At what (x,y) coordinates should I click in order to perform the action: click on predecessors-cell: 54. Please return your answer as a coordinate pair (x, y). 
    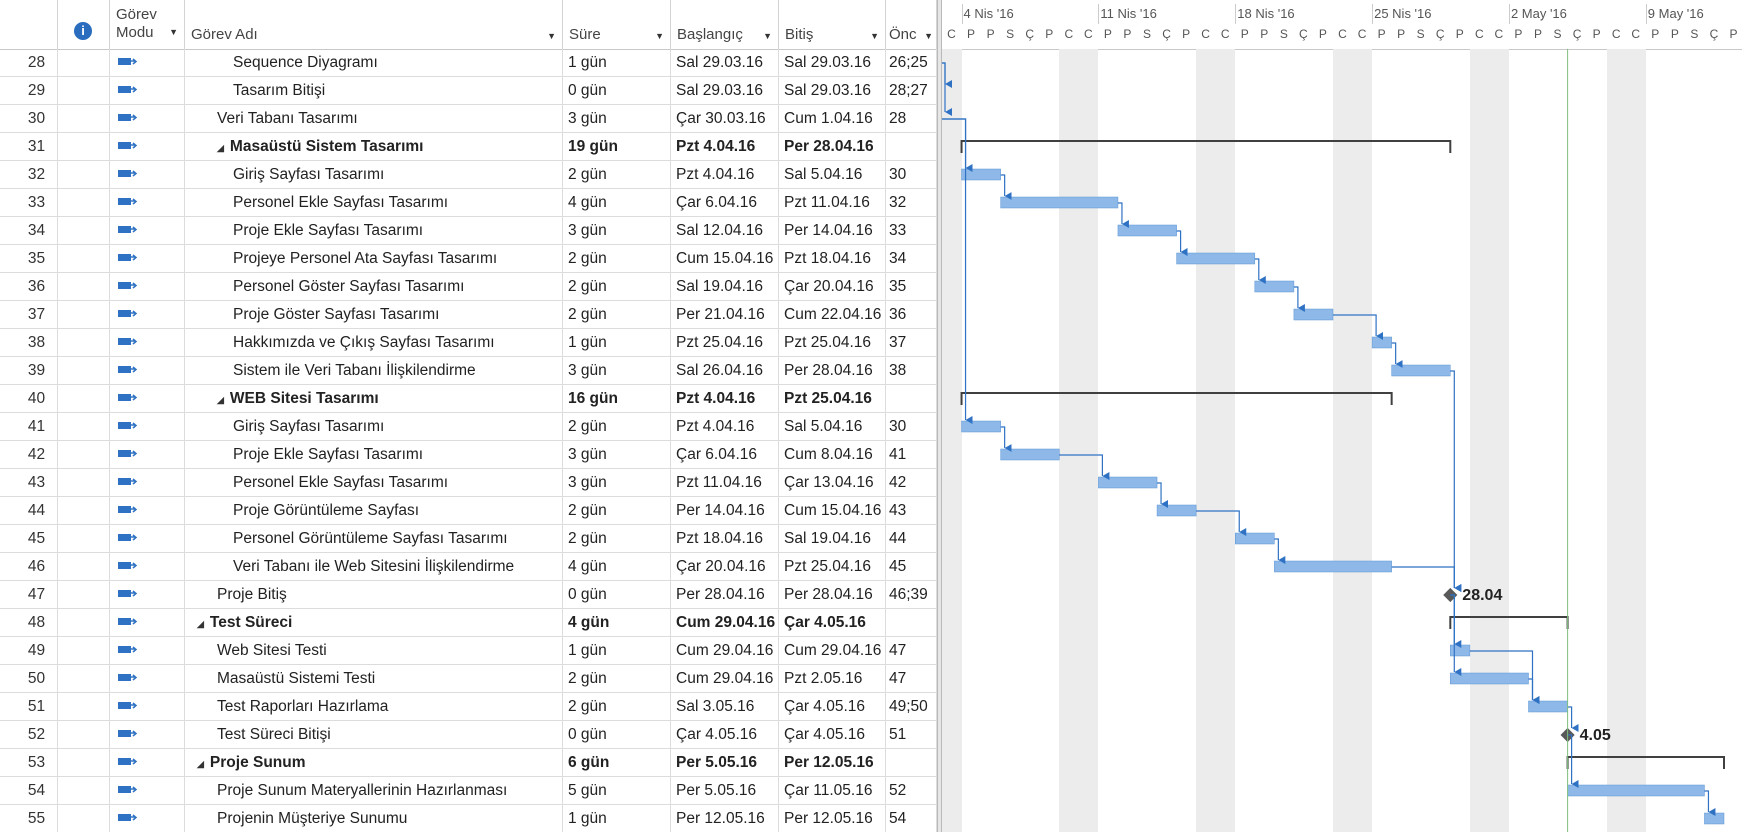
    Looking at the image, I should click on (911, 818).